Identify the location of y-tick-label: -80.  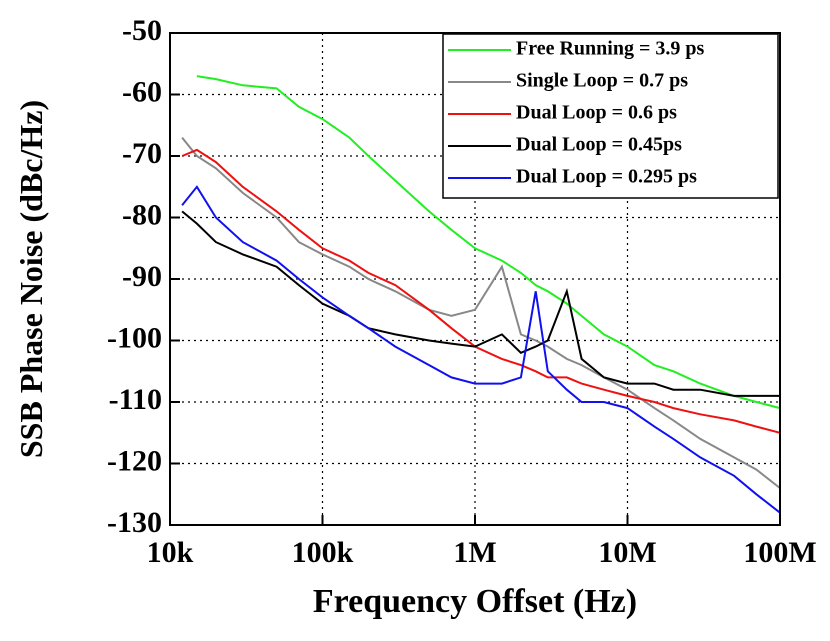
(142, 214).